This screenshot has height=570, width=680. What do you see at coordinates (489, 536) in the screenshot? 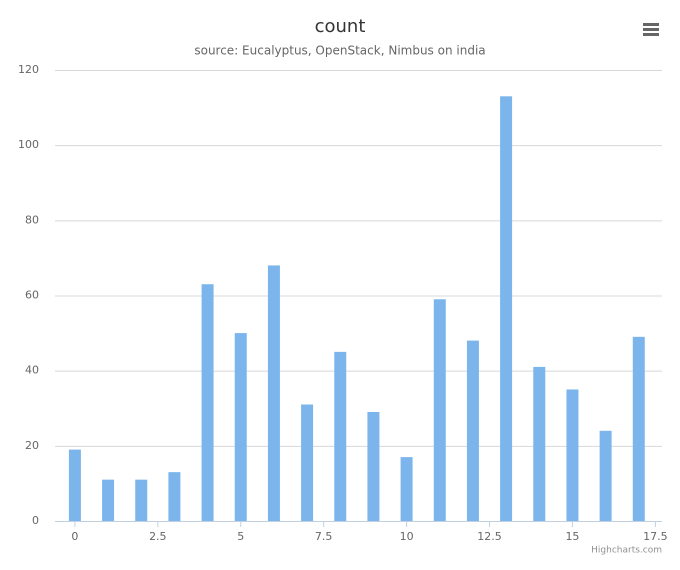
I see `x-tick-label: 12.5` at bounding box center [489, 536].